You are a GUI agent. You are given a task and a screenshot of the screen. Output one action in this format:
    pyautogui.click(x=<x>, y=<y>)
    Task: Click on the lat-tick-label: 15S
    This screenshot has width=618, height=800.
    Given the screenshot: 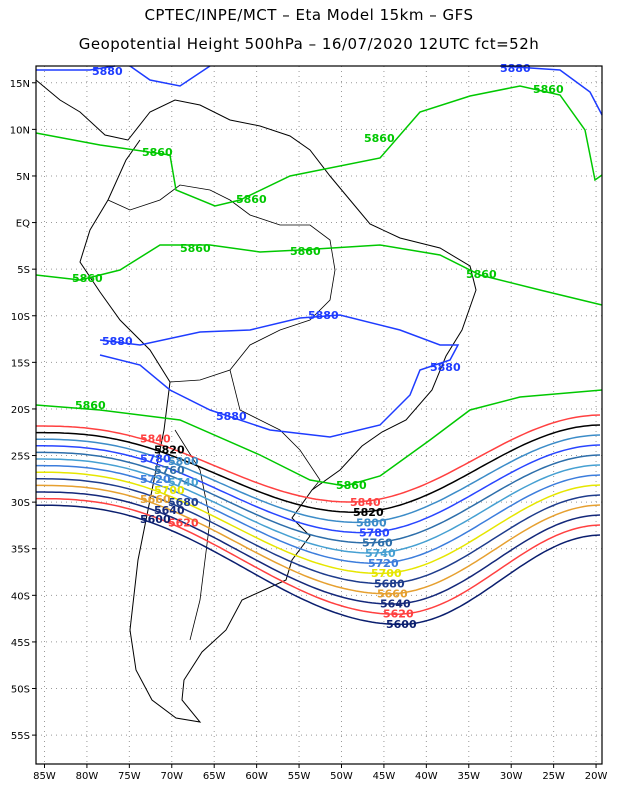 What is the action you would take?
    pyautogui.click(x=20, y=363)
    